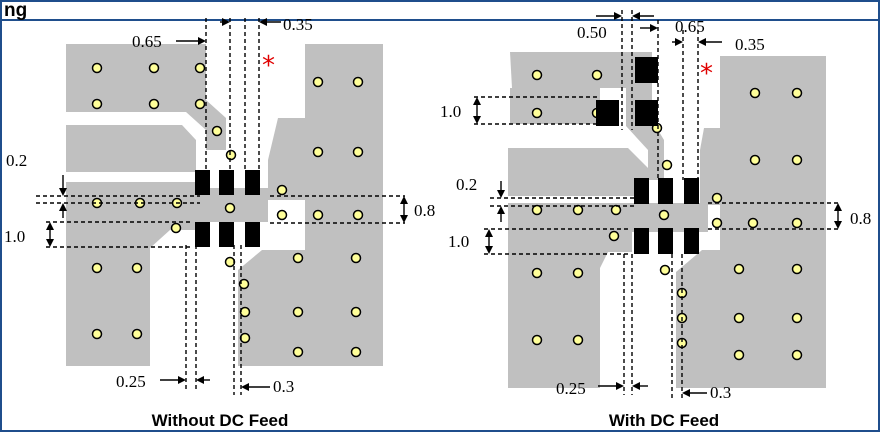 The height and width of the screenshot is (432, 880). What do you see at coordinates (647, 155) in the screenshot?
I see `right-pads` at bounding box center [647, 155].